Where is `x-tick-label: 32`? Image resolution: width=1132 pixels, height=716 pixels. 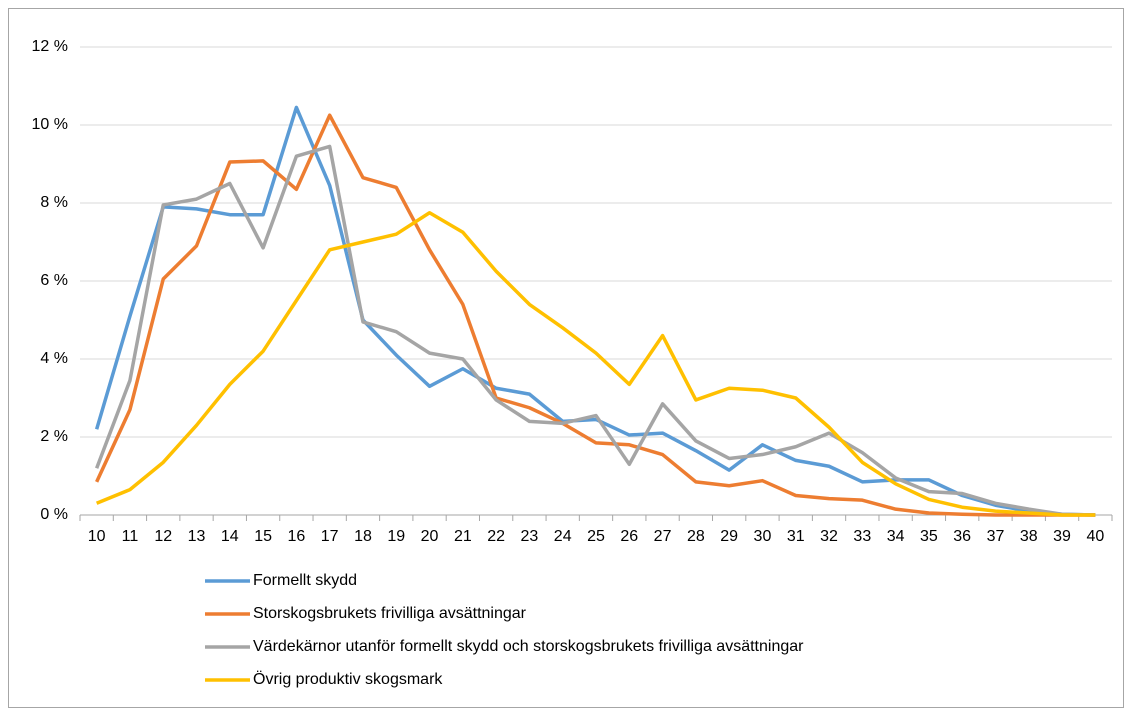 x-tick-label: 32 is located at coordinates (829, 536).